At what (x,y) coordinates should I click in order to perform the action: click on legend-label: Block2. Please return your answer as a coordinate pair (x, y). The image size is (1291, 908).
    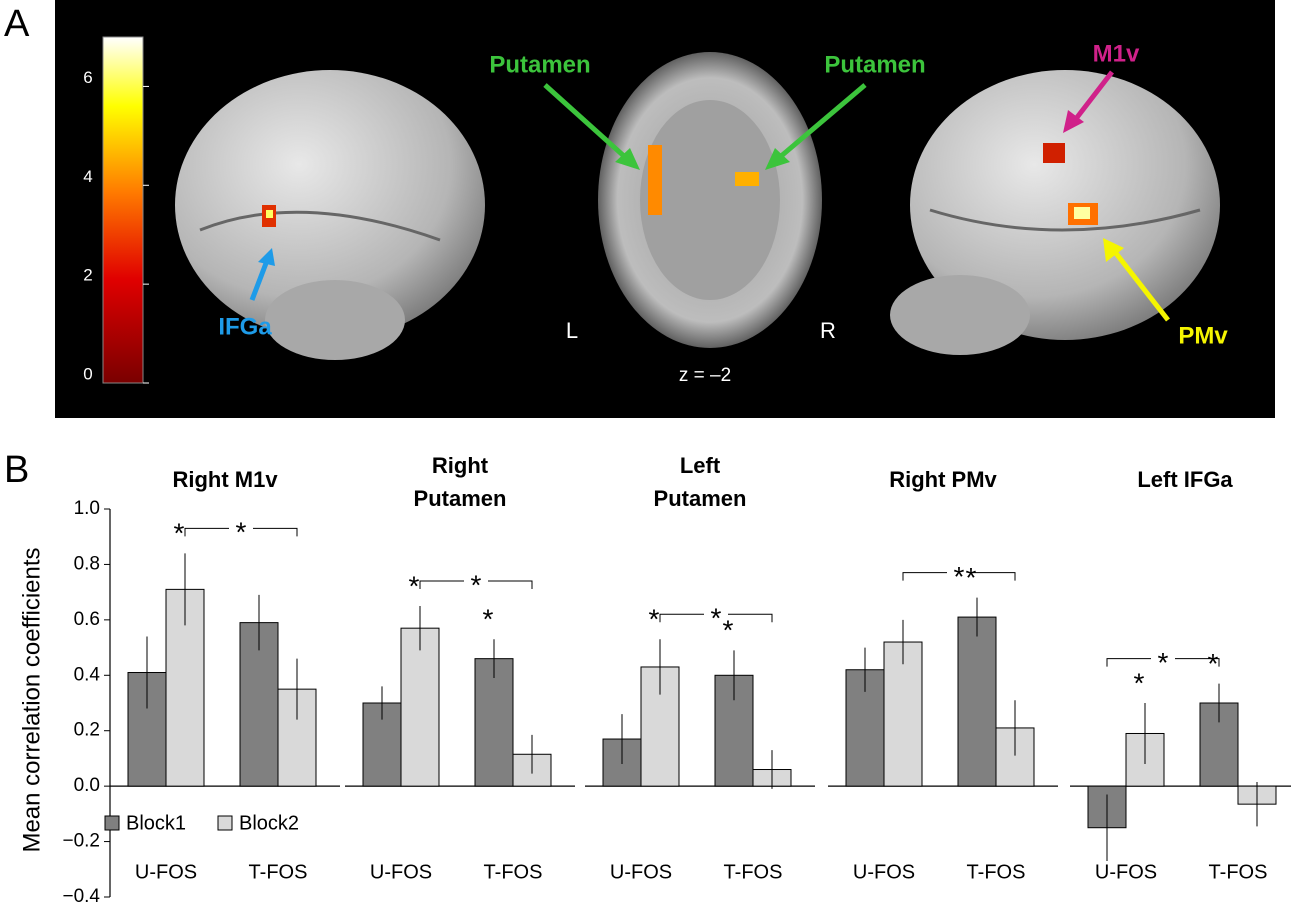
    Looking at the image, I should click on (269, 823).